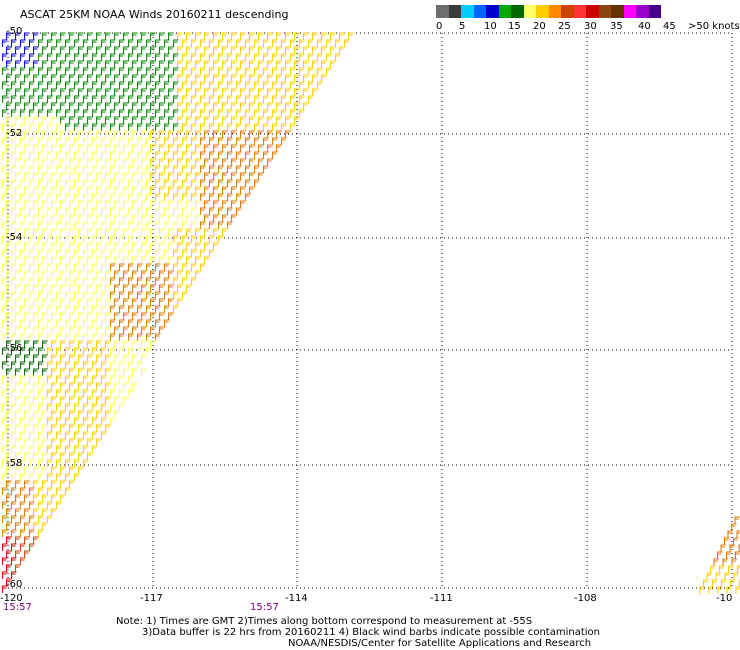  I want to click on legend-swatch, so click(504, 11).